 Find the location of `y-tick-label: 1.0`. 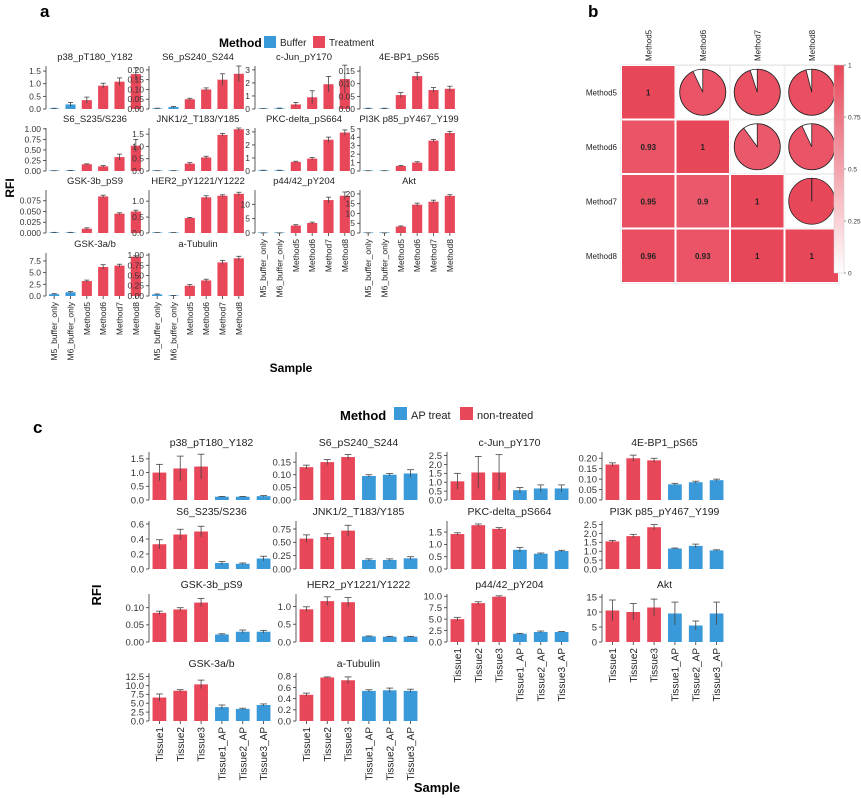

y-tick-label: 1.0 is located at coordinates (138, 201).